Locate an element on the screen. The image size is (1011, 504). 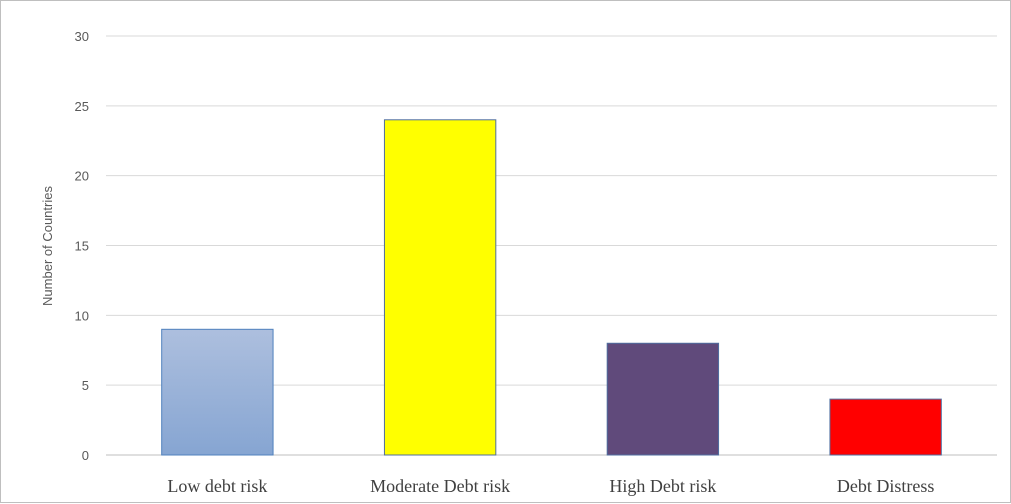
y-tick-label: 15 is located at coordinates (82, 246).